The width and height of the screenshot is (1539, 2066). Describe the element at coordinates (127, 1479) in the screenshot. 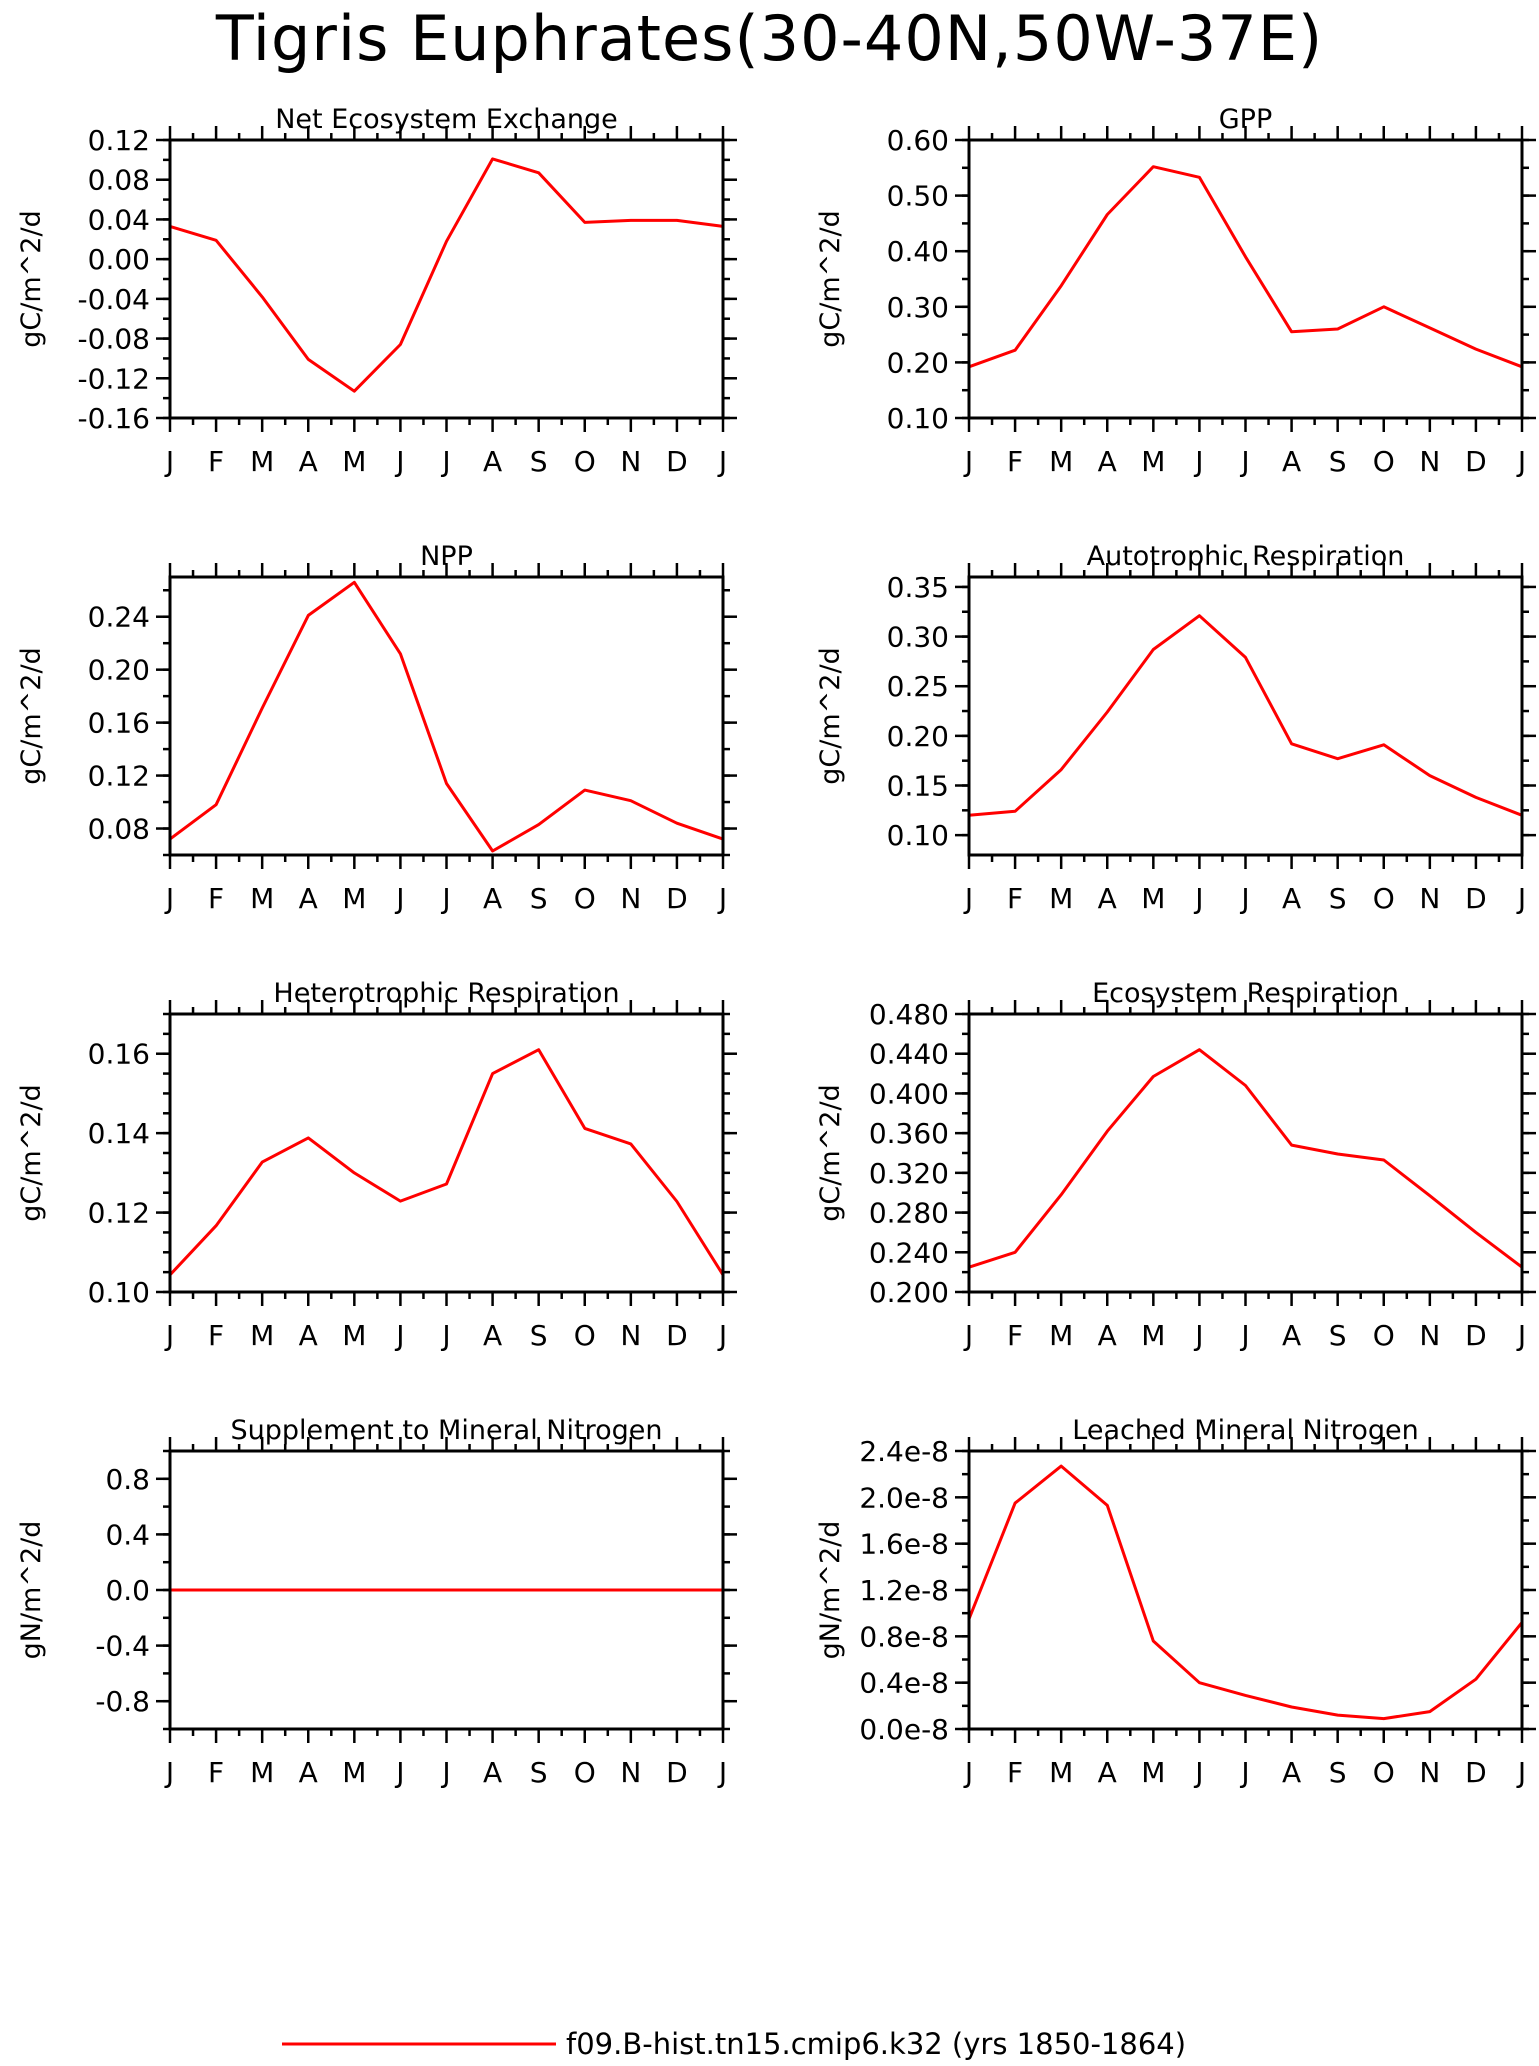

I see `y-tick-label: 0.8` at that location.